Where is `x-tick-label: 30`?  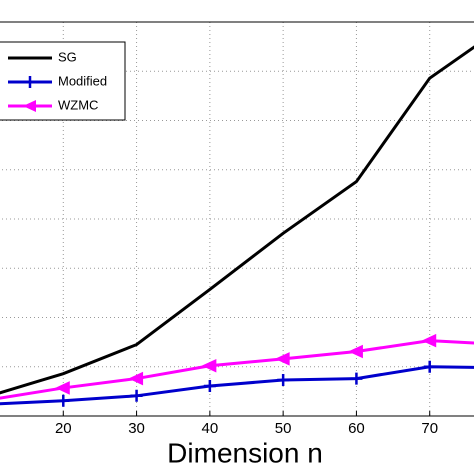
x-tick-label: 30 is located at coordinates (136, 428).